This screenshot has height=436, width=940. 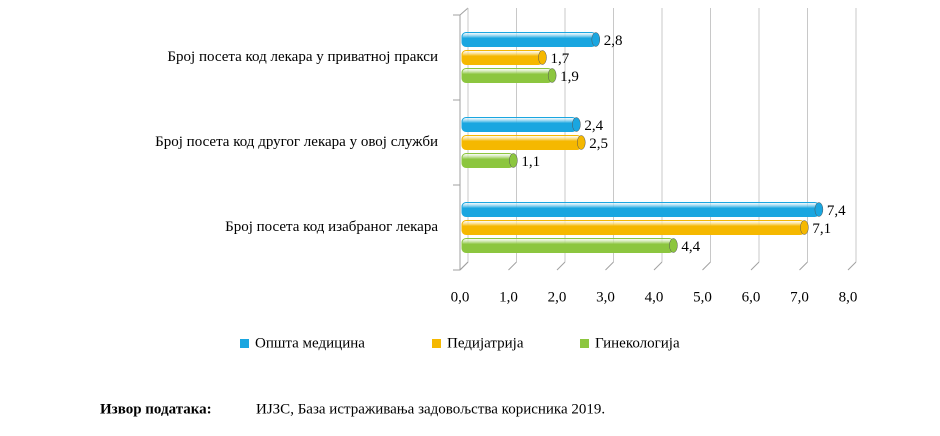 What do you see at coordinates (613, 41) in the screenshot?
I see `value-label: 2,8` at bounding box center [613, 41].